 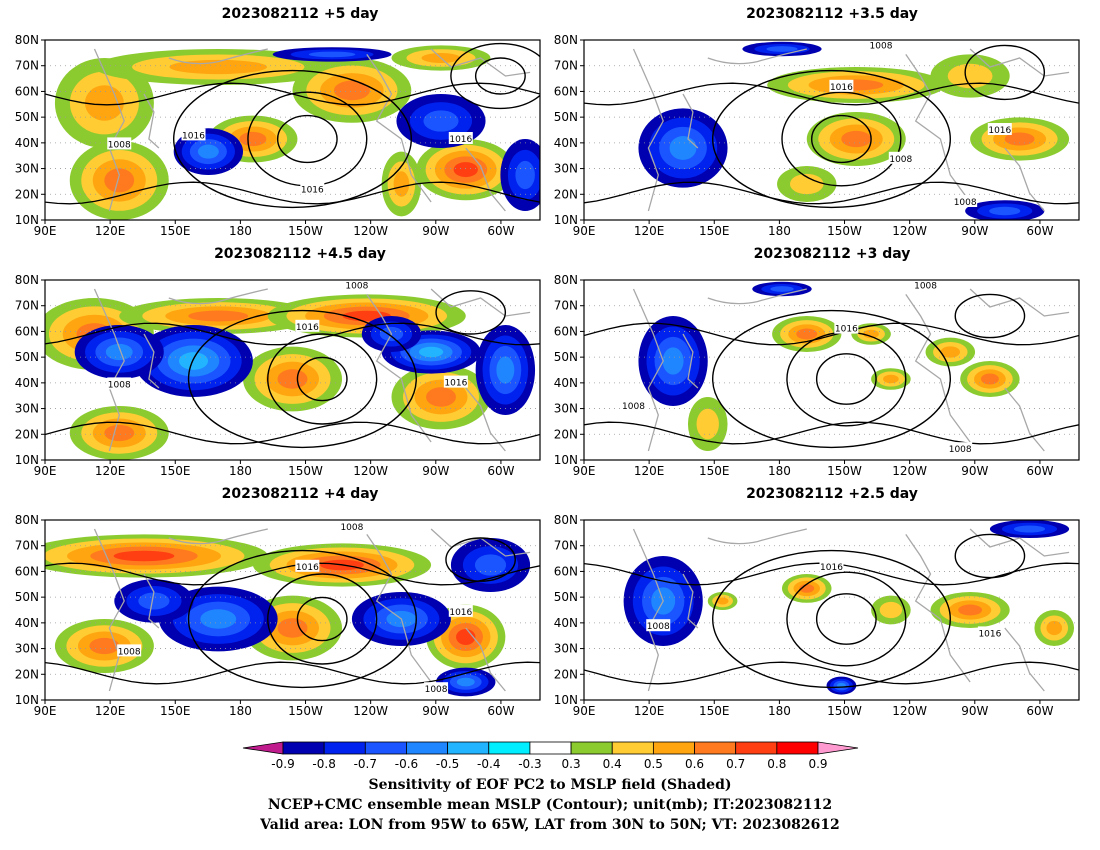 I want to click on colorbar-tick-label: 0.3, so click(x=571, y=764).